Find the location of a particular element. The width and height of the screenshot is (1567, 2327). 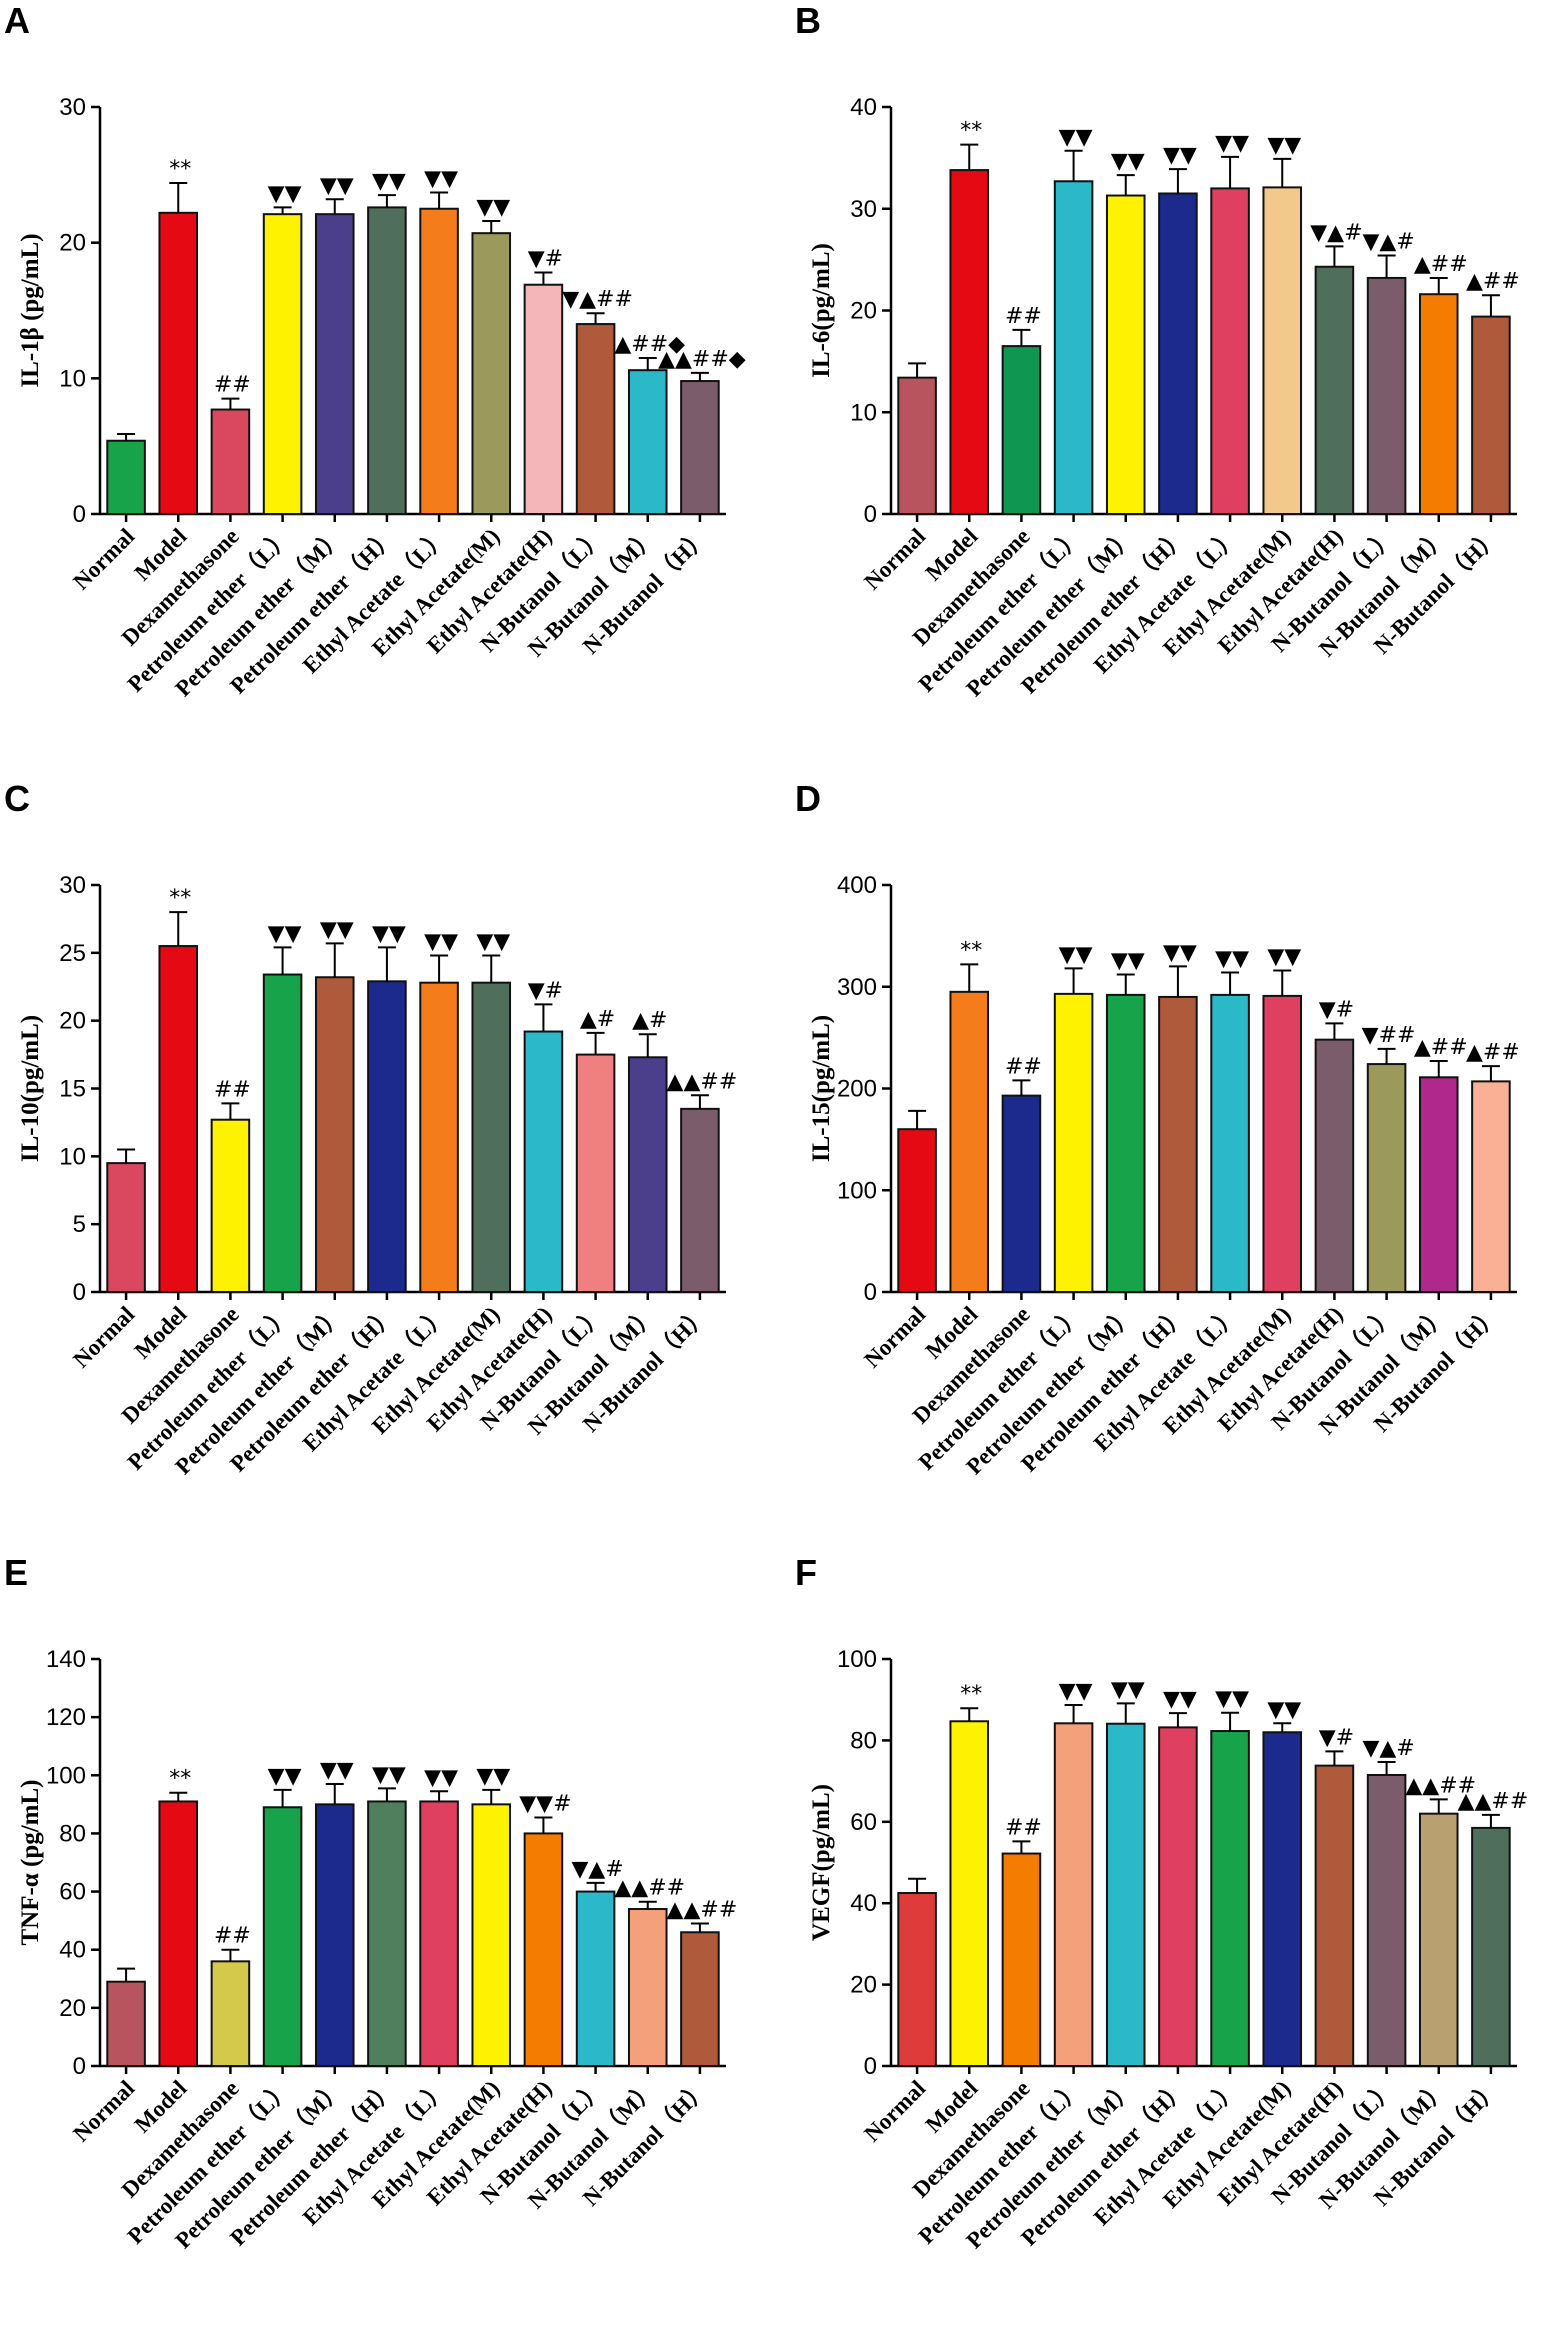

significance-label: ▲## is located at coordinates (1441, 1047).